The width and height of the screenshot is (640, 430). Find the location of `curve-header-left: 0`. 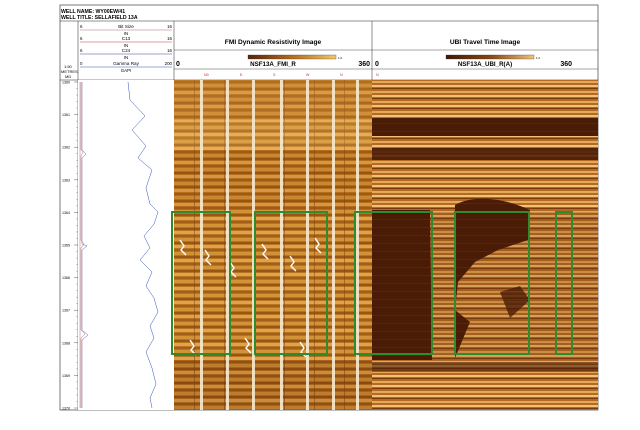

curve-header-left: 0 is located at coordinates (81, 63).